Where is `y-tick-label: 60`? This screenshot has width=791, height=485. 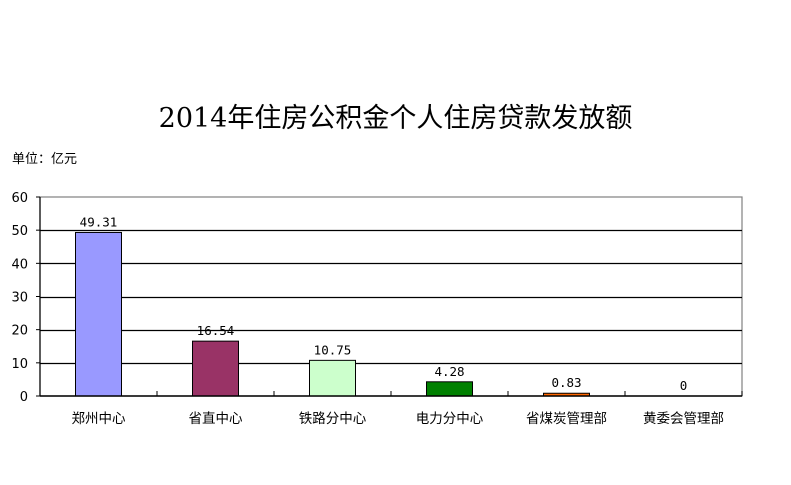 y-tick-label: 60 is located at coordinates (19, 198).